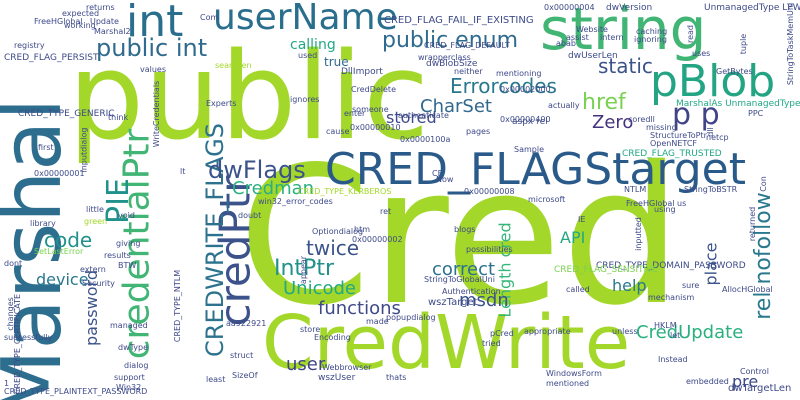  Describe the element at coordinates (359, 308) in the screenshot. I see `word: functions` at that location.